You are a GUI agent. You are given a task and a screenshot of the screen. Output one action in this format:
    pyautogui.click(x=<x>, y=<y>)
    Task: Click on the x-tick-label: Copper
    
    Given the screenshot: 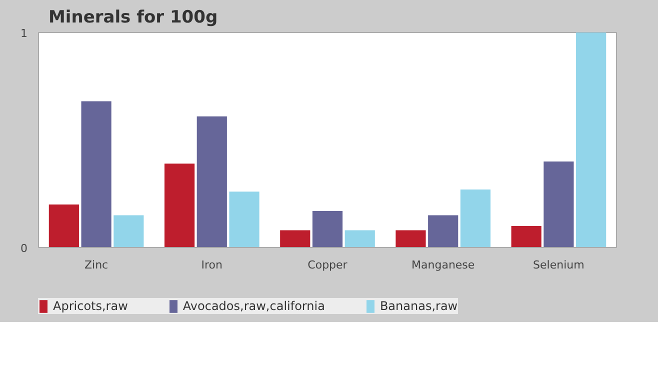 What is the action you would take?
    pyautogui.click(x=328, y=265)
    